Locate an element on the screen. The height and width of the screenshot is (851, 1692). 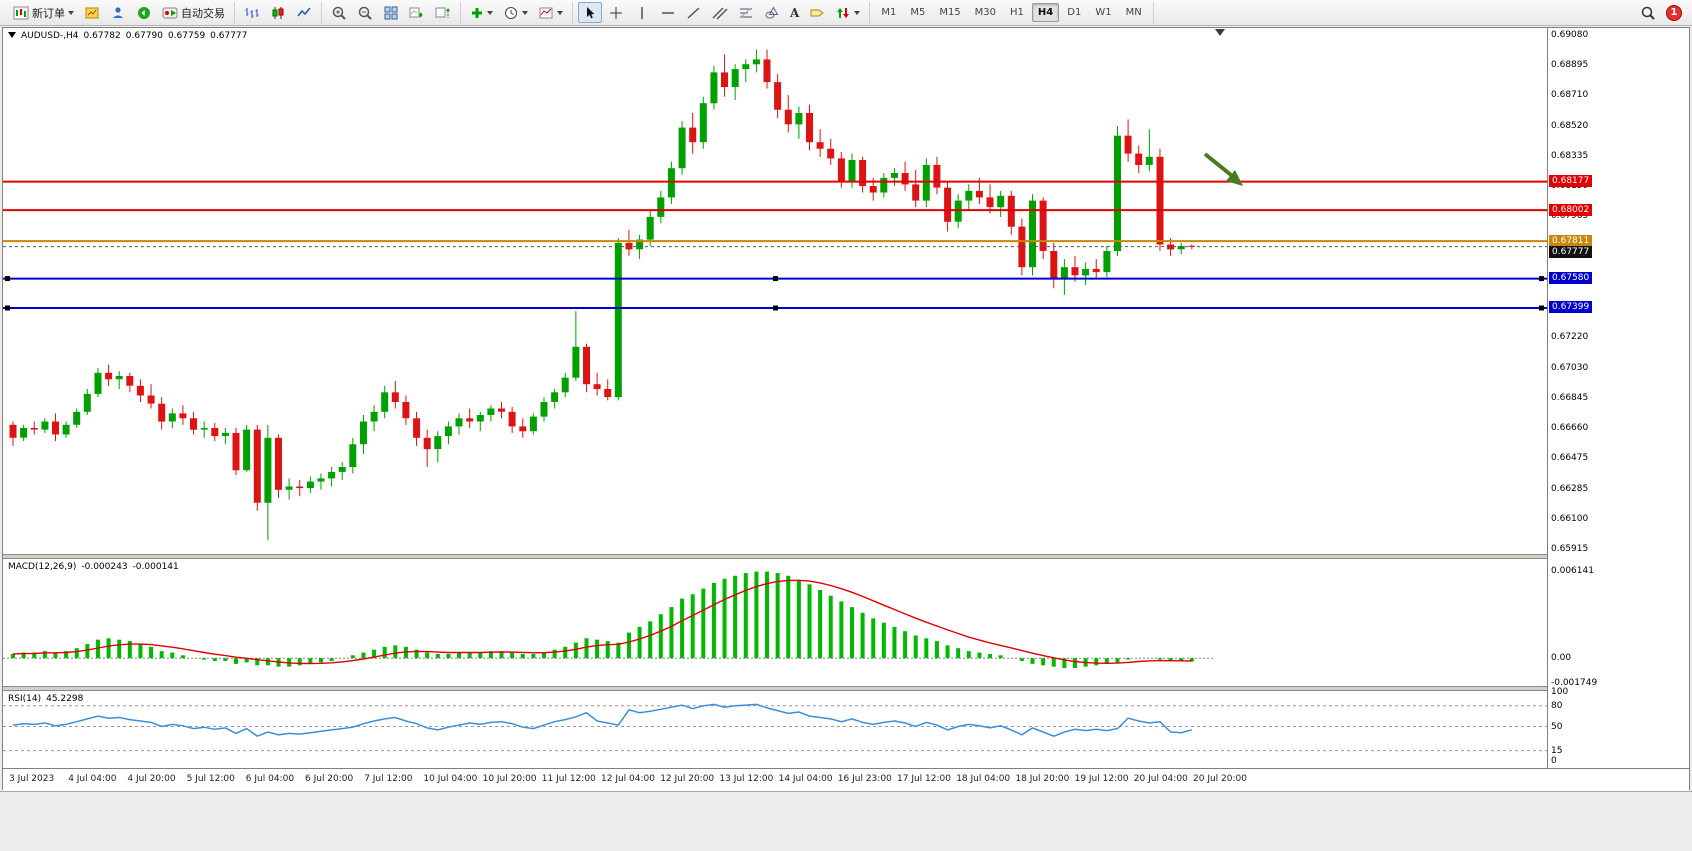
time-axis-label: 3 Jul 2023 is located at coordinates (32, 779).